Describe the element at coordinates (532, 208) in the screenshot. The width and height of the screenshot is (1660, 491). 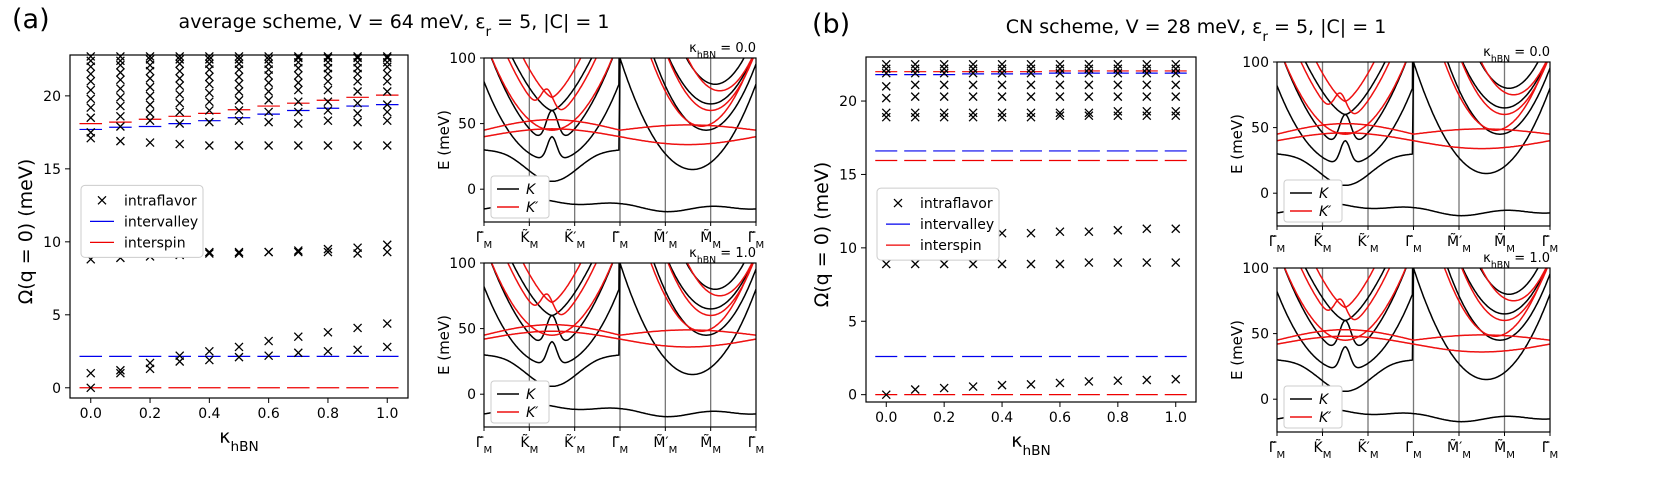
I see `band-legend-label-Kprime: K′` at that location.